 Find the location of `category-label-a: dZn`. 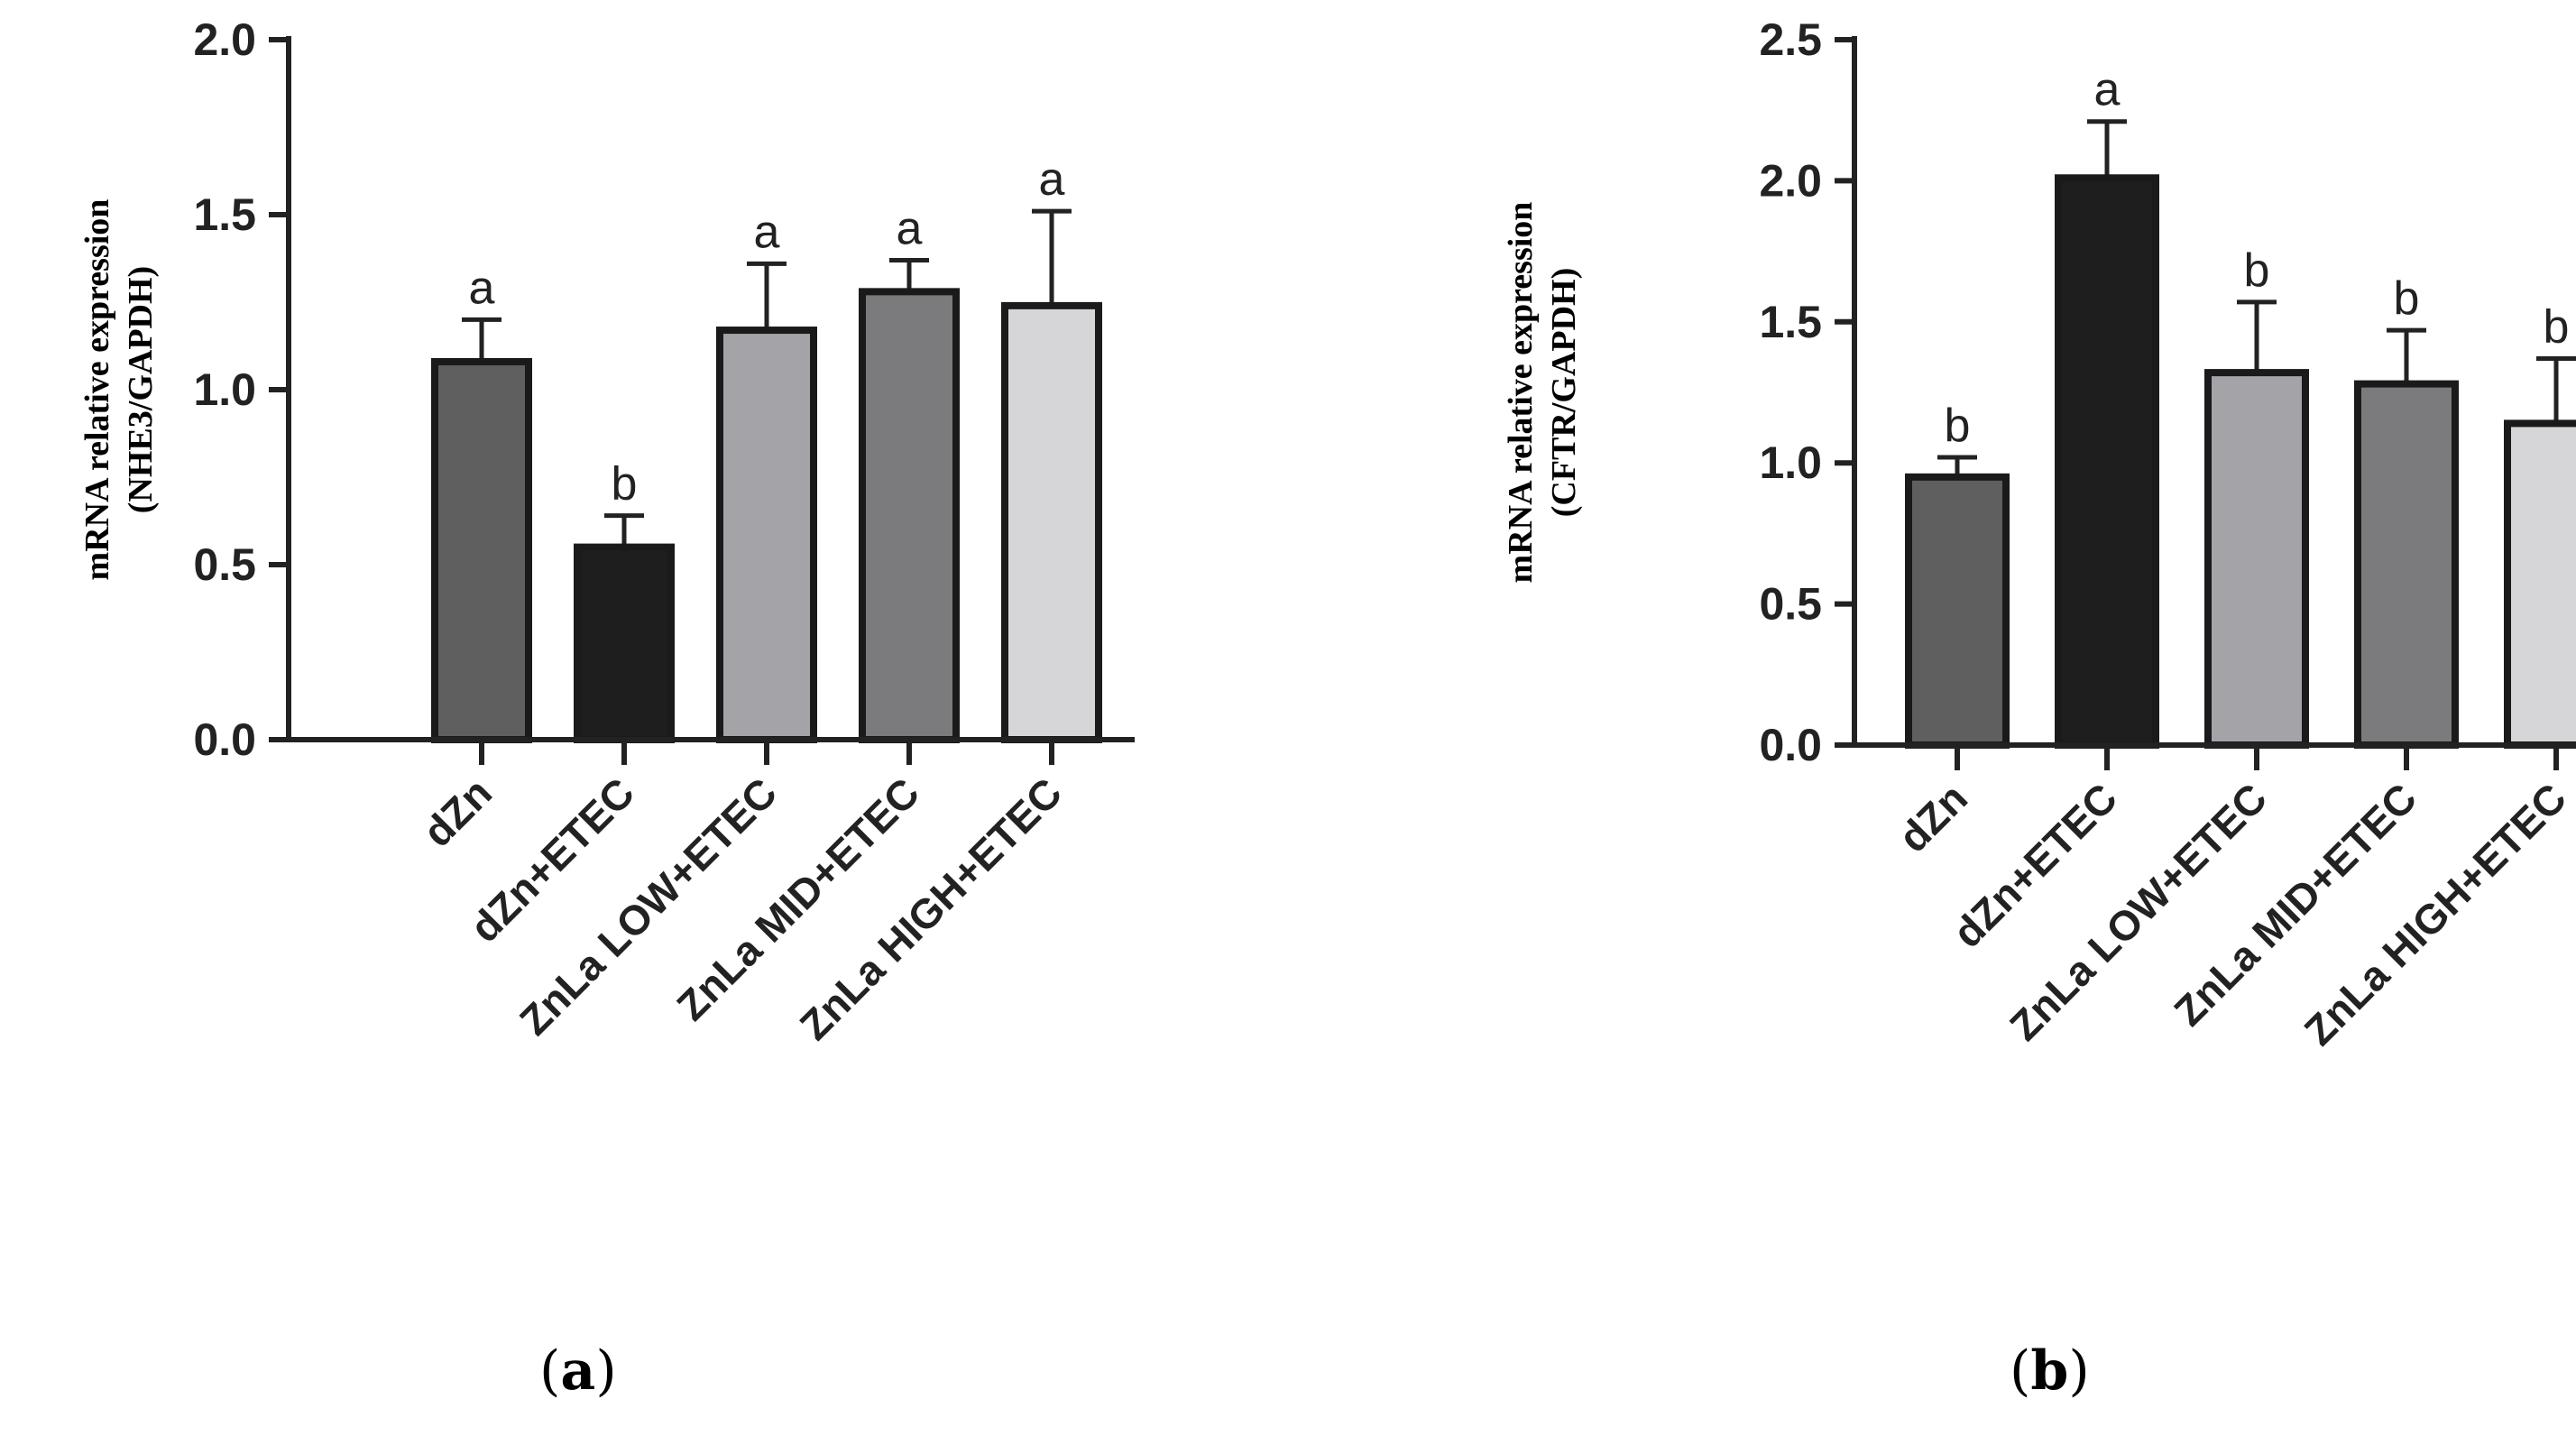

category-label-a: dZn is located at coordinates (458, 812).